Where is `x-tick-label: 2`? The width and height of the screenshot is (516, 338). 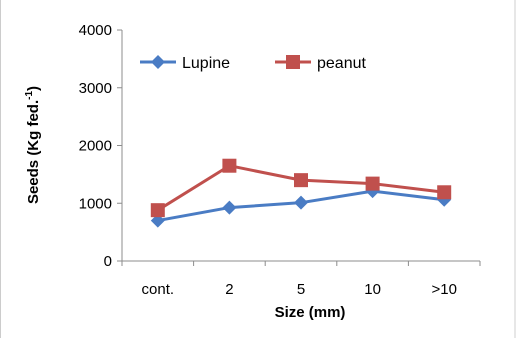
x-tick-label: 2 is located at coordinates (229, 289).